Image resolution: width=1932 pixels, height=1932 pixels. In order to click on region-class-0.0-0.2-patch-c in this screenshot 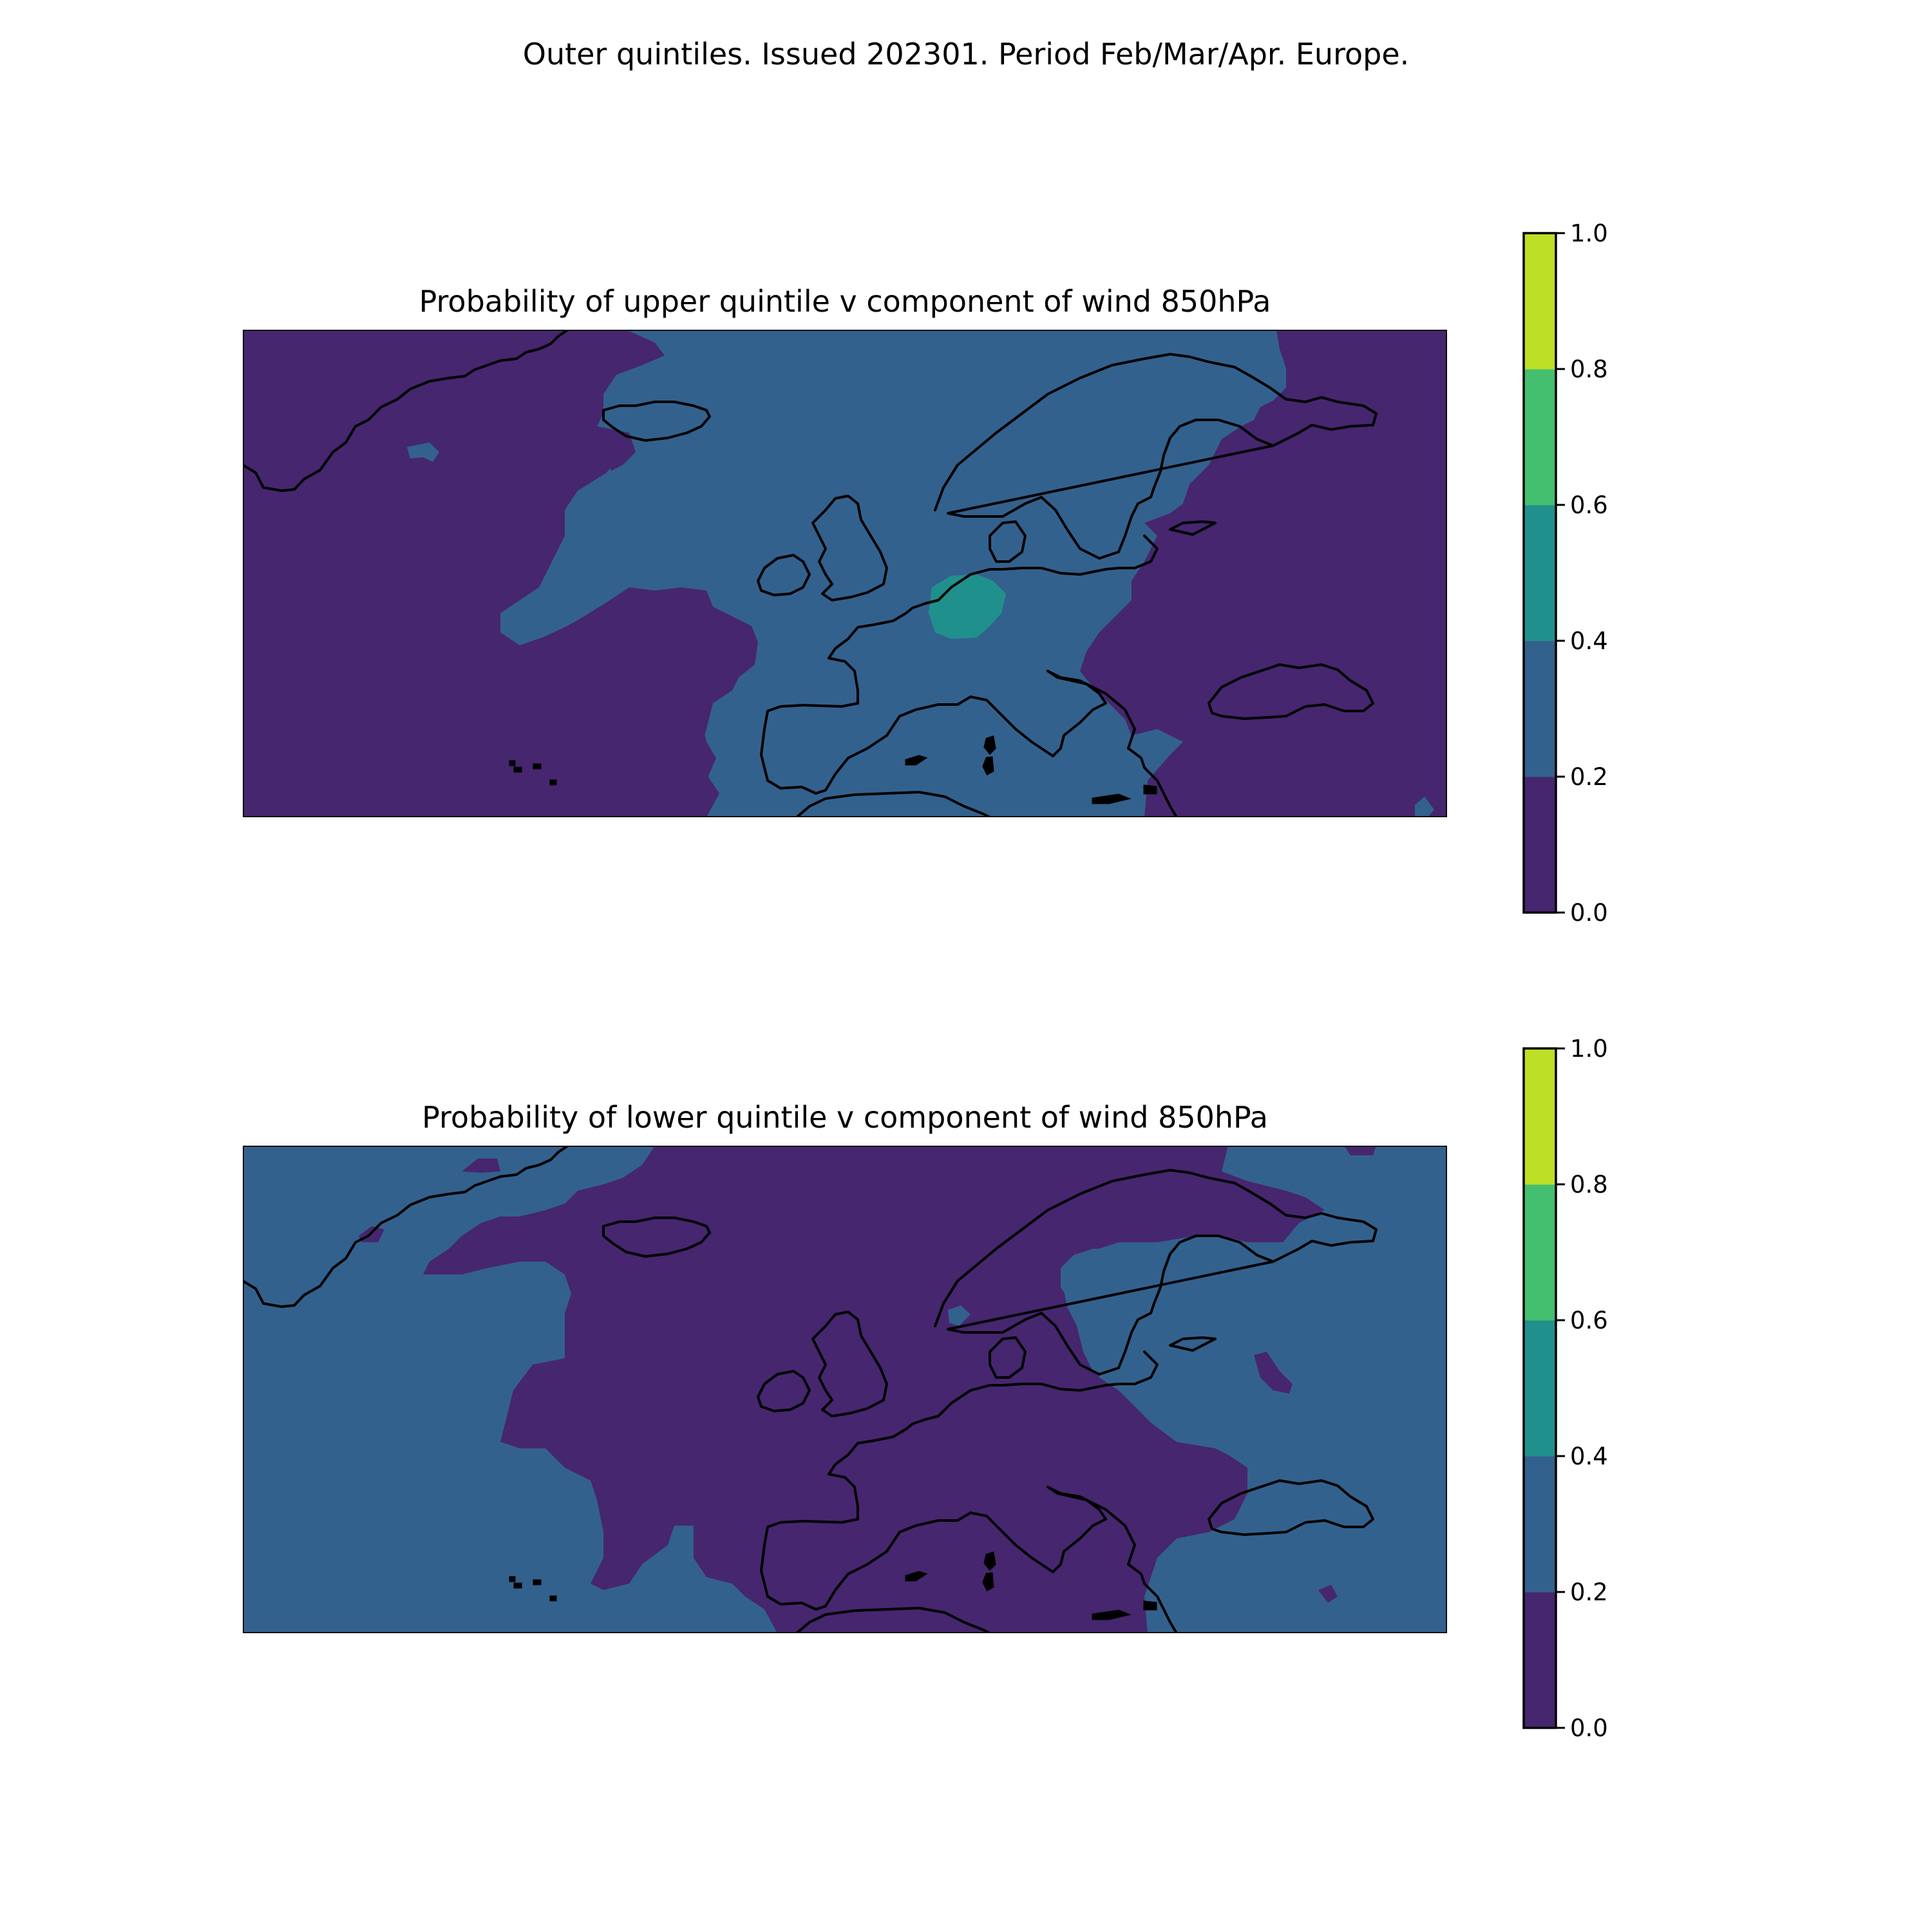, I will do `click(1360, 1150)`.